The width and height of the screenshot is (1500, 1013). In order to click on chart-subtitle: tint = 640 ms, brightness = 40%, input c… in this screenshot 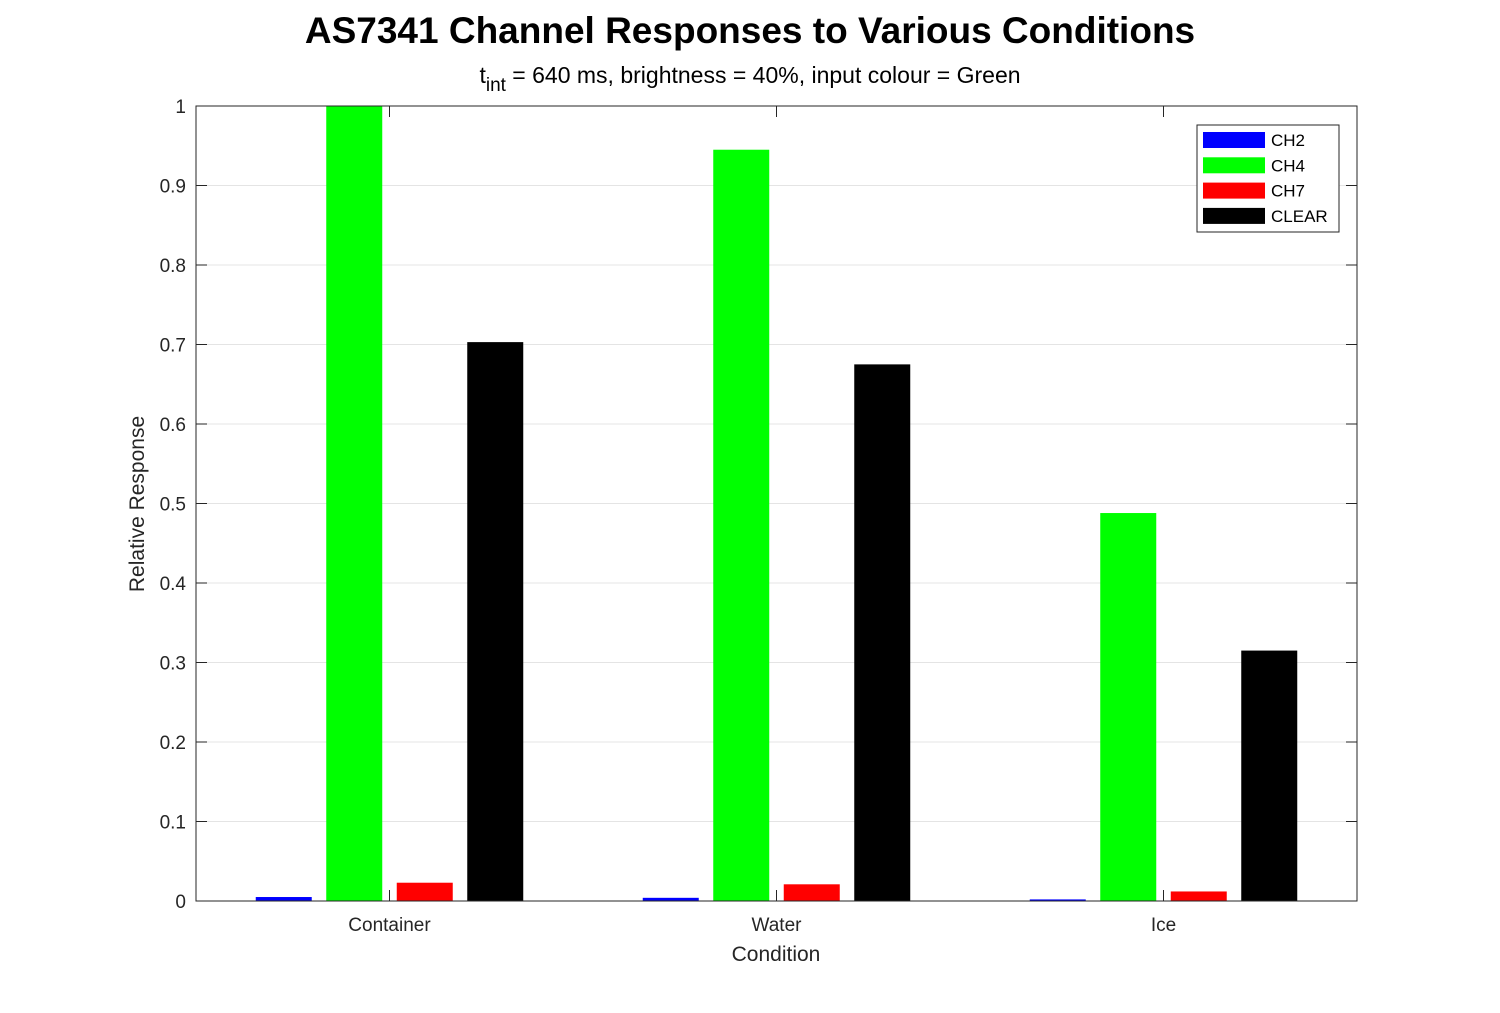, I will do `click(750, 79)`.